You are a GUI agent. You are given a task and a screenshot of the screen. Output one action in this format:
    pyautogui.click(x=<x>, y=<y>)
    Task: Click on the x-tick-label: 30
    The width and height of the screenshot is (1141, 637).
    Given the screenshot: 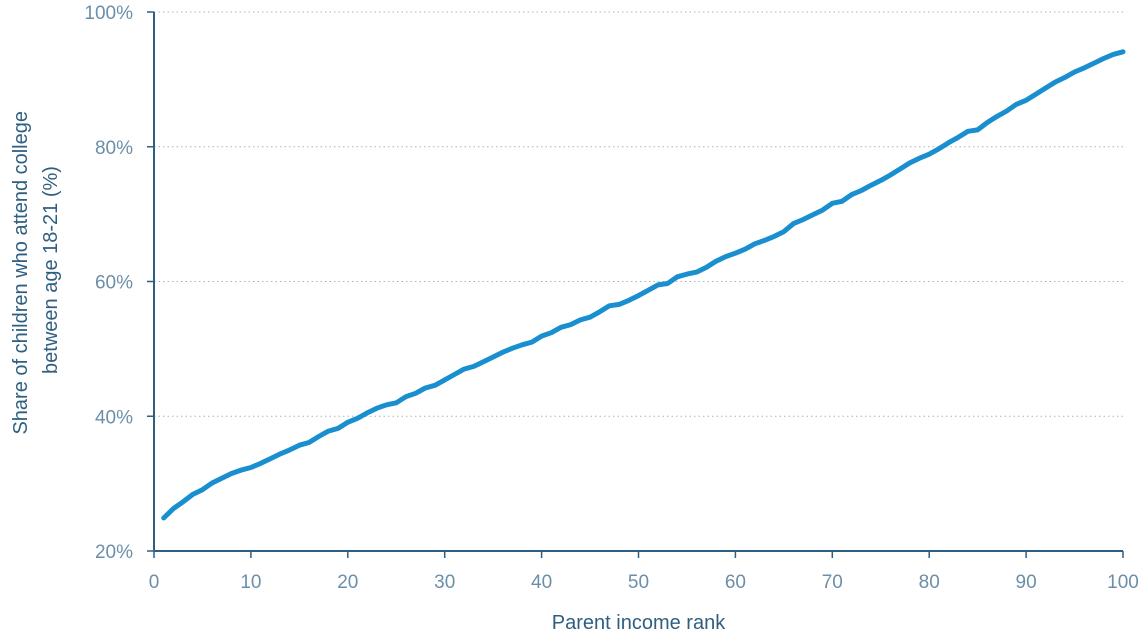 What is the action you would take?
    pyautogui.click(x=444, y=582)
    